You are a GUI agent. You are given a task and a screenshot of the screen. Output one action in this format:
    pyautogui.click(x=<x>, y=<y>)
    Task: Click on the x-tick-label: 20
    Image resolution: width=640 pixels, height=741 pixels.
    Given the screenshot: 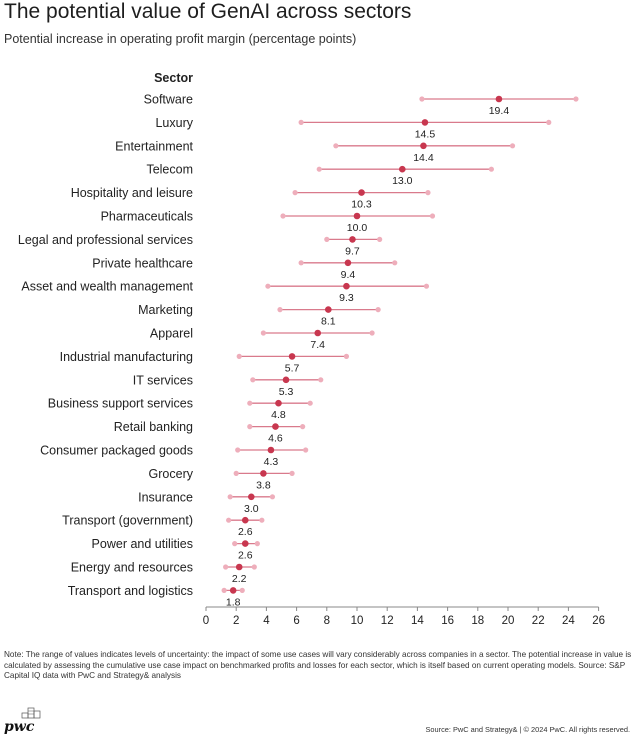 What is the action you would take?
    pyautogui.click(x=508, y=621)
    